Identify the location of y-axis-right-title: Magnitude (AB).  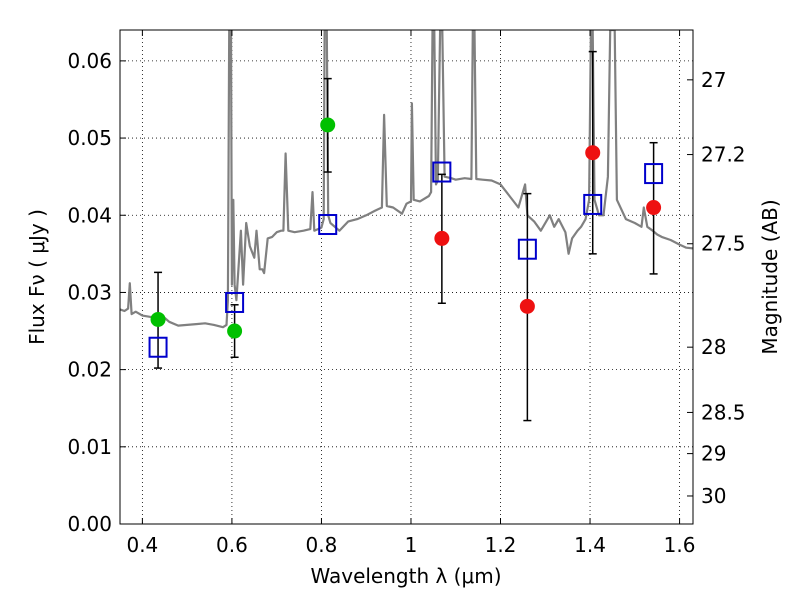
(770, 276).